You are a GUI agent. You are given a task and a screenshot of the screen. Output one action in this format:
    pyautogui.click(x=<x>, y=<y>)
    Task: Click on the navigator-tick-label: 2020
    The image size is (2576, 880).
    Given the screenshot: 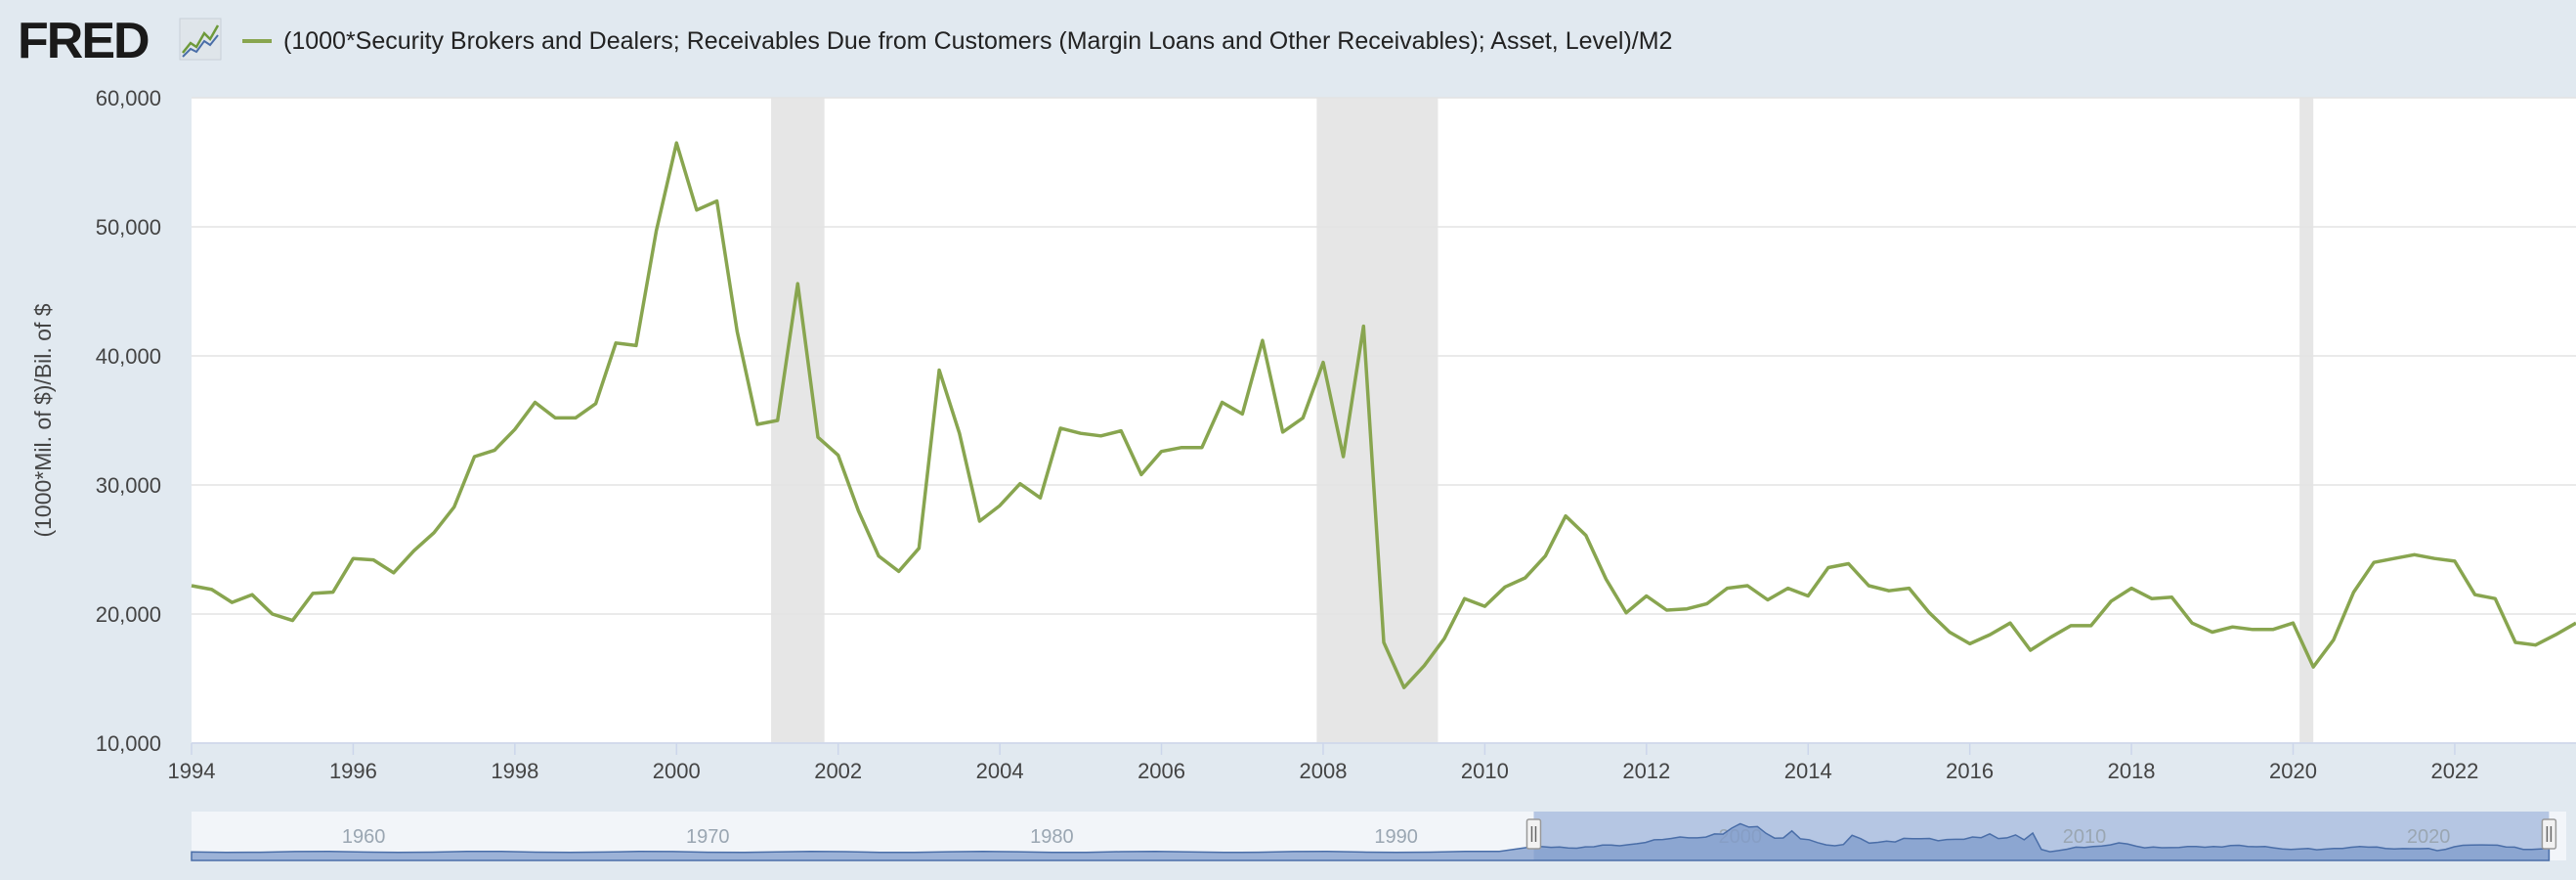 What is the action you would take?
    pyautogui.click(x=2429, y=837)
    